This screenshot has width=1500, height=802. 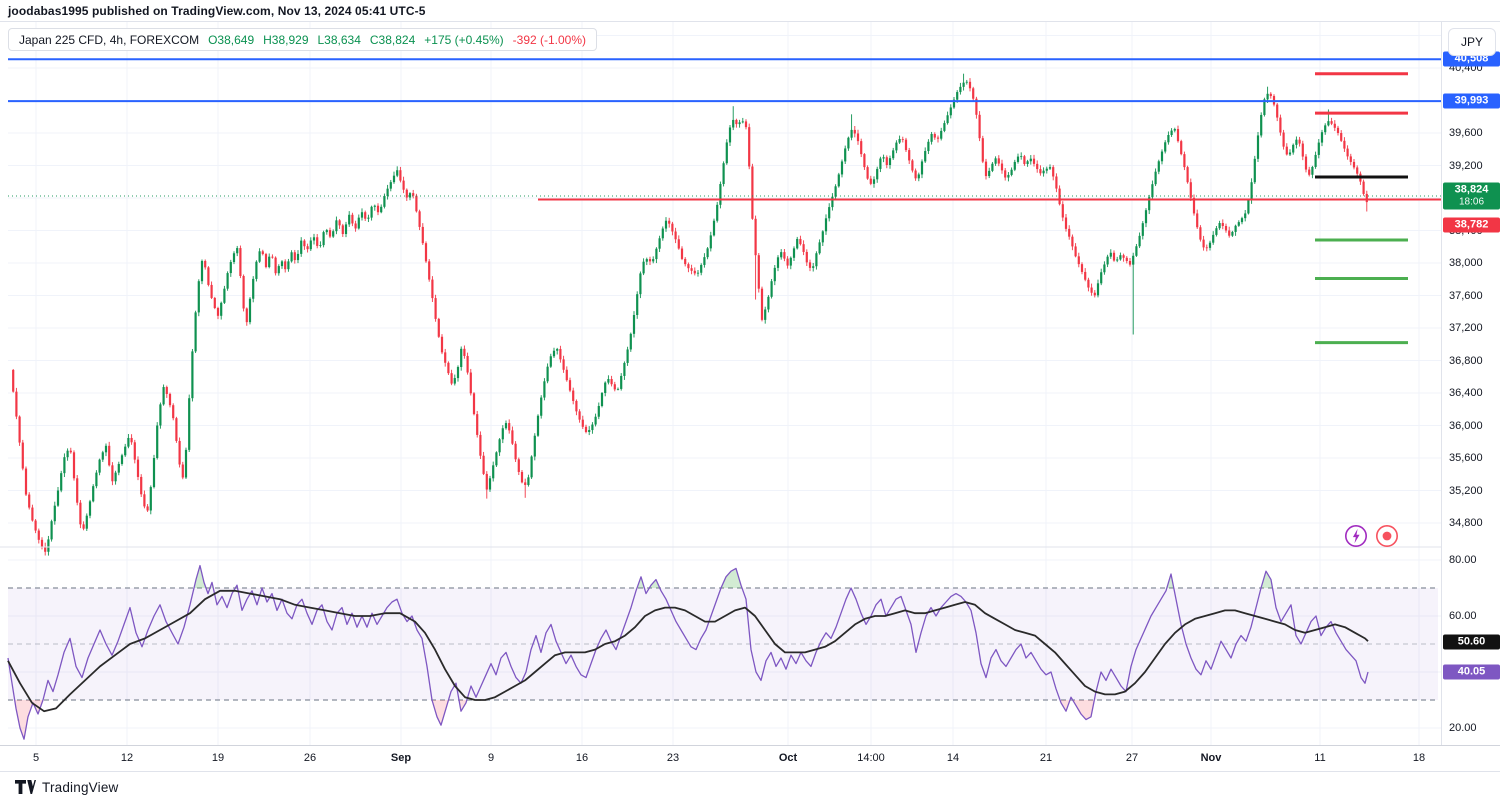 I want to click on tradingview-logo-icon, so click(x=25, y=787).